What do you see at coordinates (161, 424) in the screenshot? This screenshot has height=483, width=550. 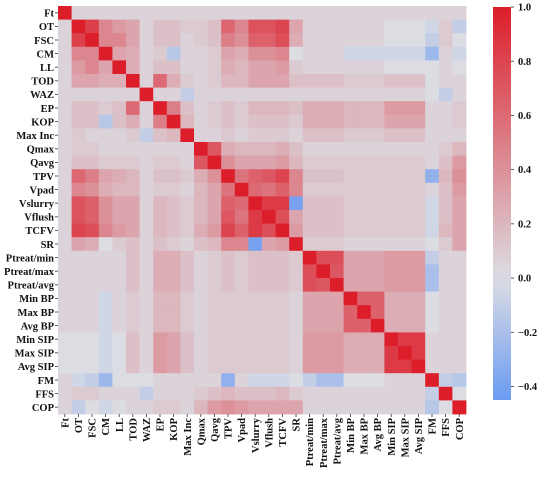 I see `x-tick-label: EP` at bounding box center [161, 424].